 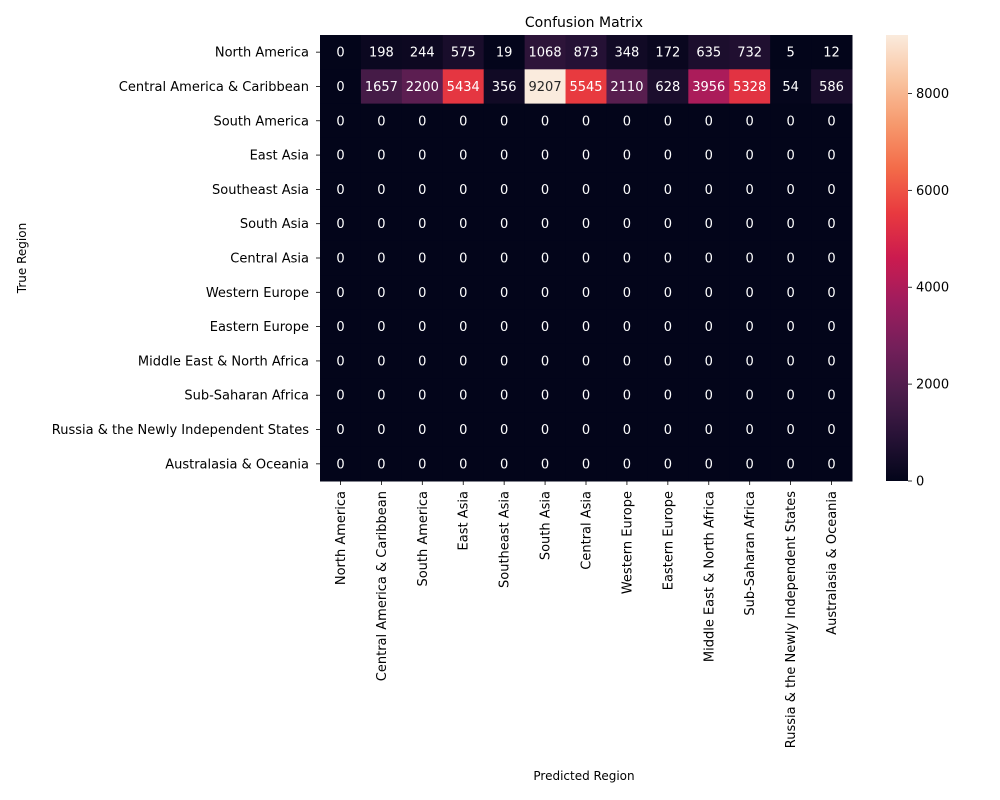 What do you see at coordinates (545, 53) in the screenshot?
I see `cell-value-label: 1068` at bounding box center [545, 53].